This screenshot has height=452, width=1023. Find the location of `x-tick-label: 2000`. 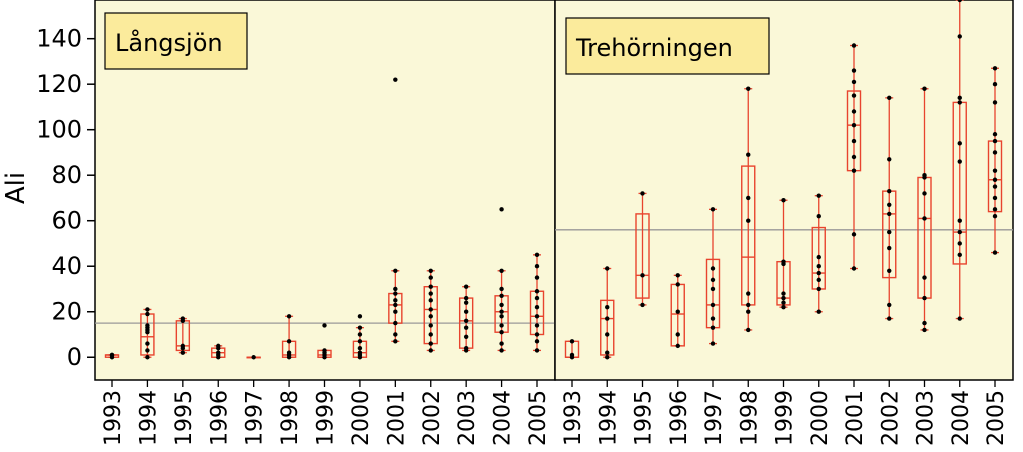

x-tick-label: 2000 is located at coordinates (361, 418).